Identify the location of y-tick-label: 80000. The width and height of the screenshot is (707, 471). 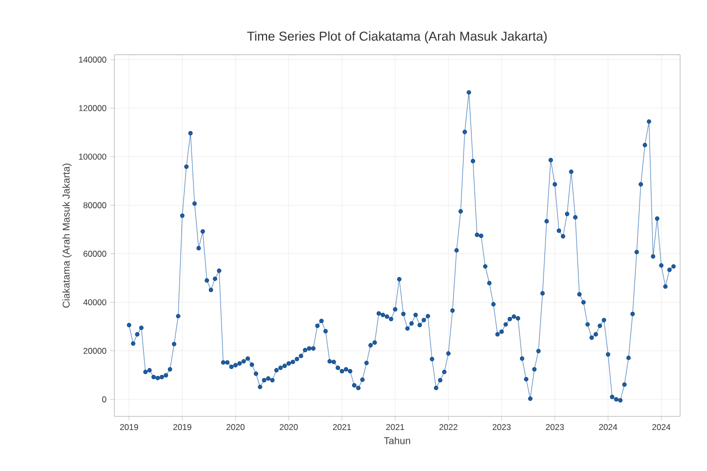
(95, 205).